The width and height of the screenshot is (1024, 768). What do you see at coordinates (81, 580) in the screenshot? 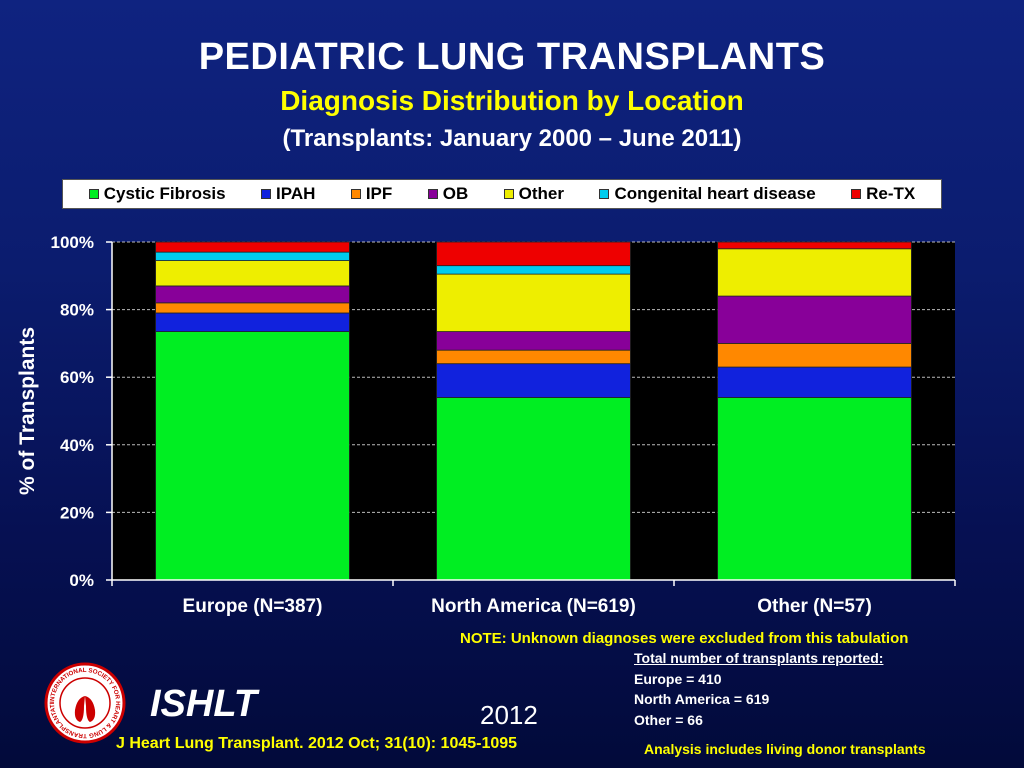
I see `y-tick-label: 0%` at bounding box center [81, 580].